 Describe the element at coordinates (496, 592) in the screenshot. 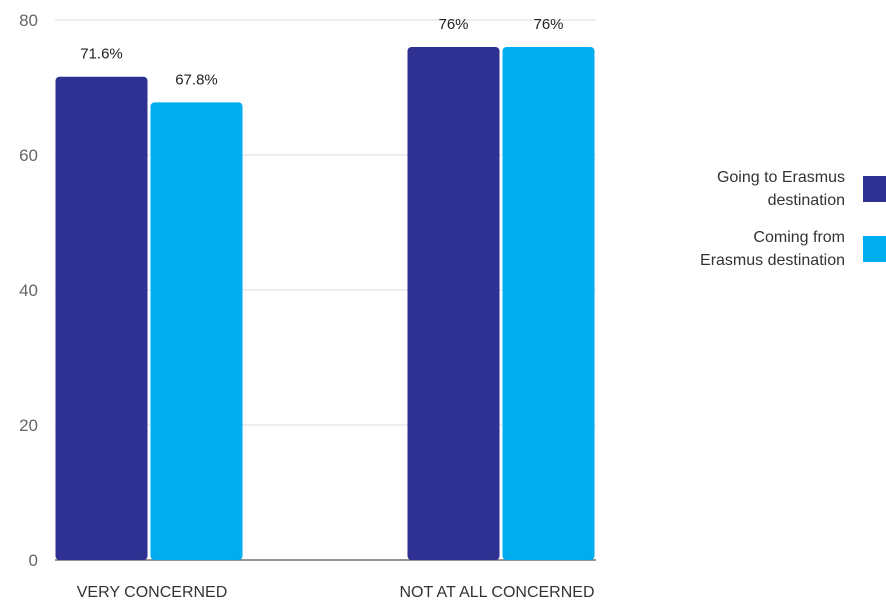

I see `x-category-label: NOT AT ALL CONCERNED` at that location.